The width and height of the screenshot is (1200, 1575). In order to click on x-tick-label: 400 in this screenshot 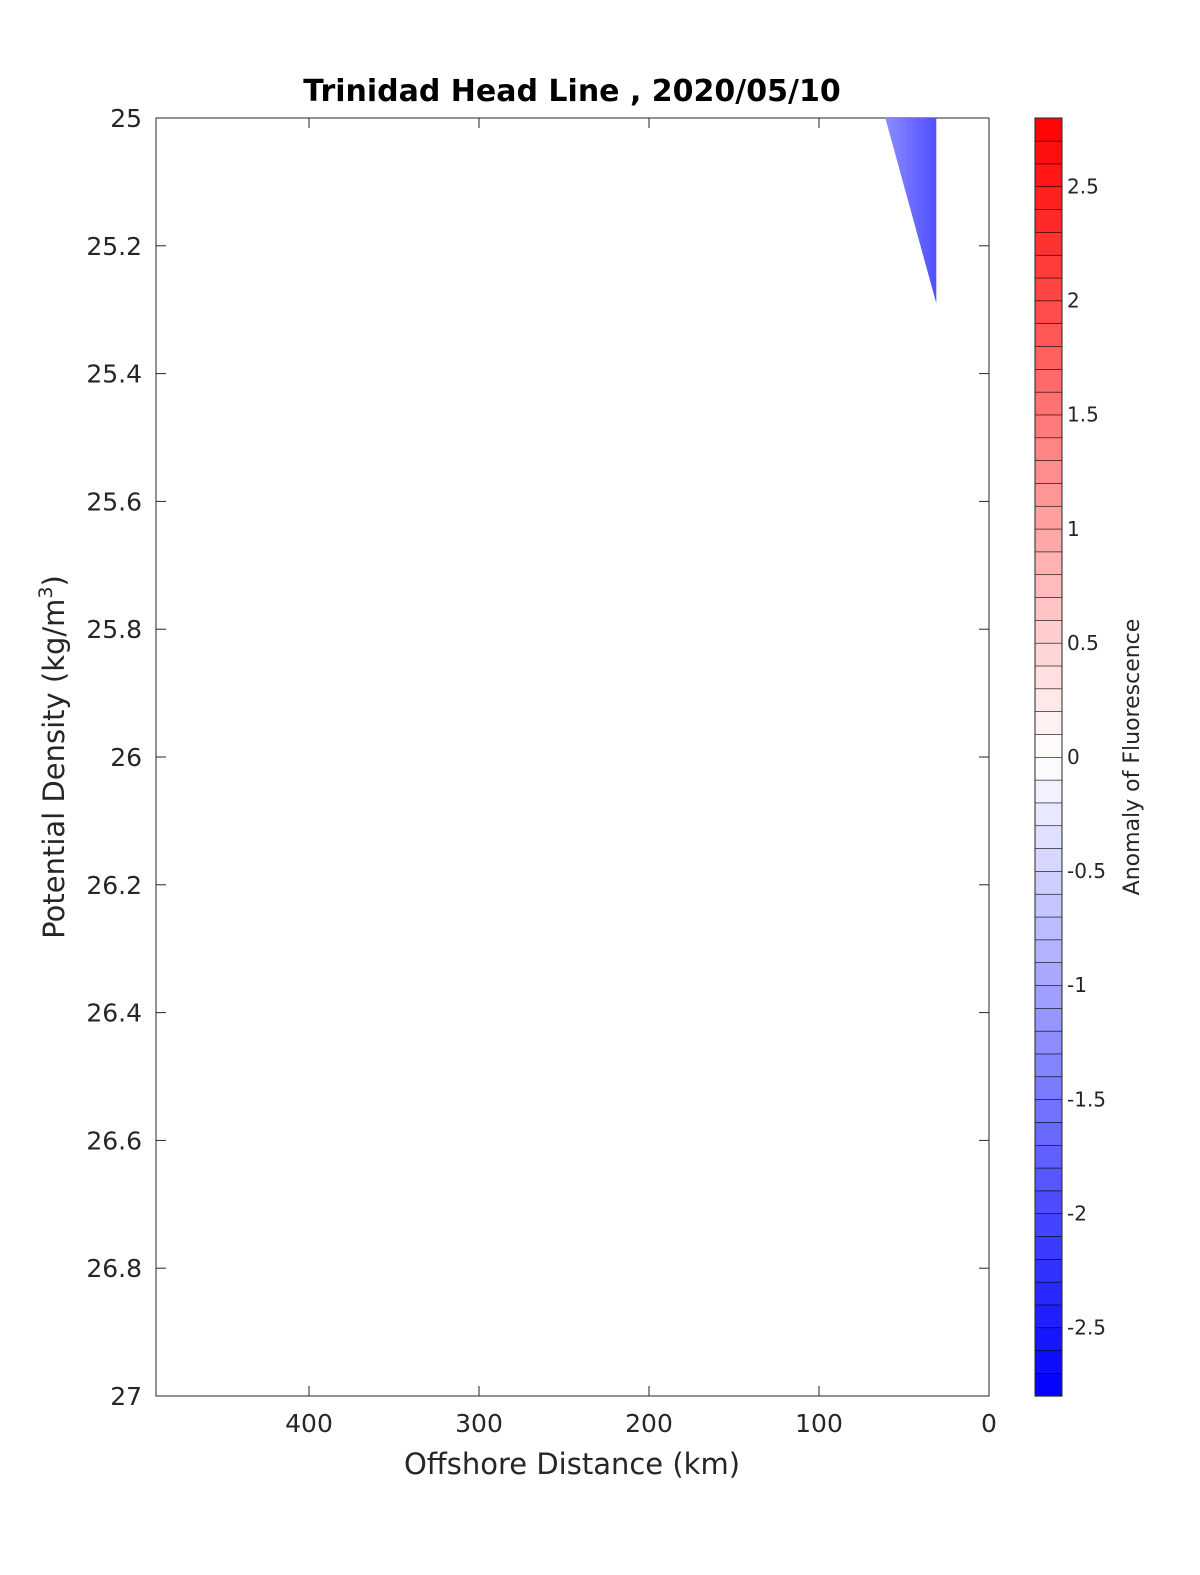, I will do `click(309, 1423)`.